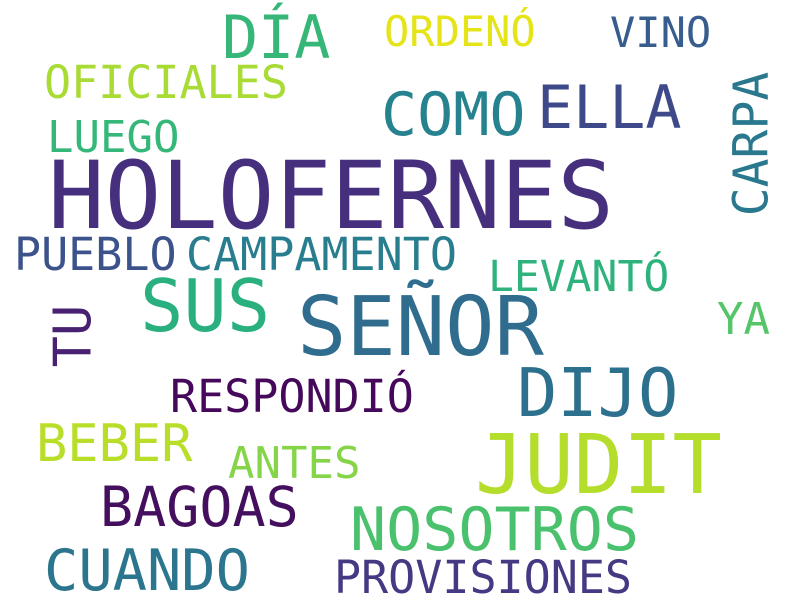  I want to click on word-carpa: CARPA, so click(751, 144).